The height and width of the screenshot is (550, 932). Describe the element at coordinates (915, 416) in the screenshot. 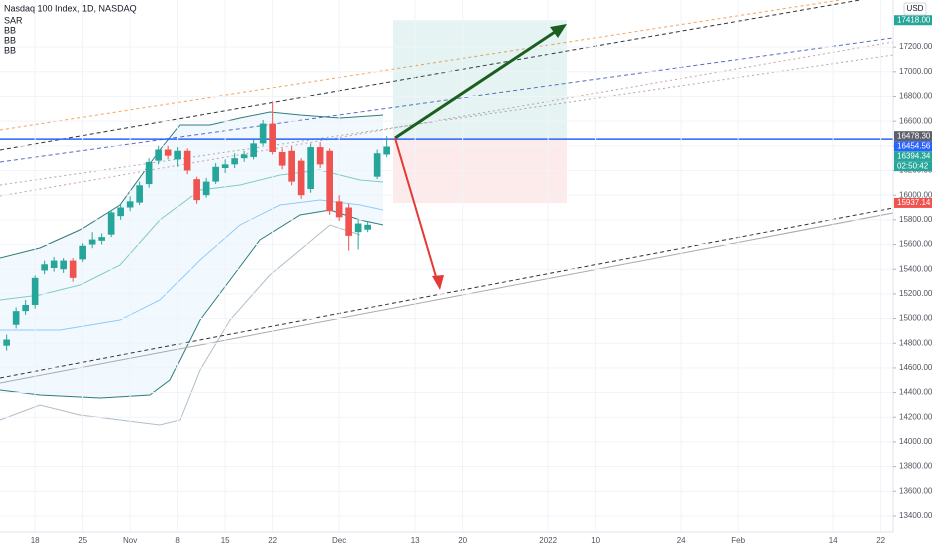

I see `y-tick-label: 14200.00` at that location.